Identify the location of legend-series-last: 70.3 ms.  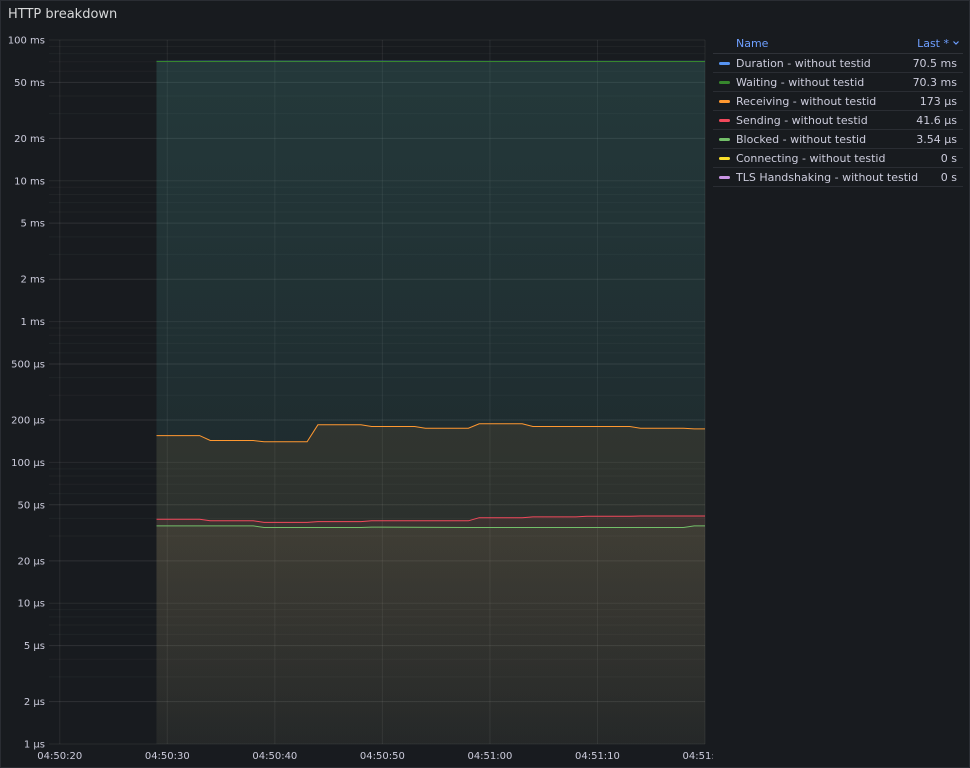
(934, 82).